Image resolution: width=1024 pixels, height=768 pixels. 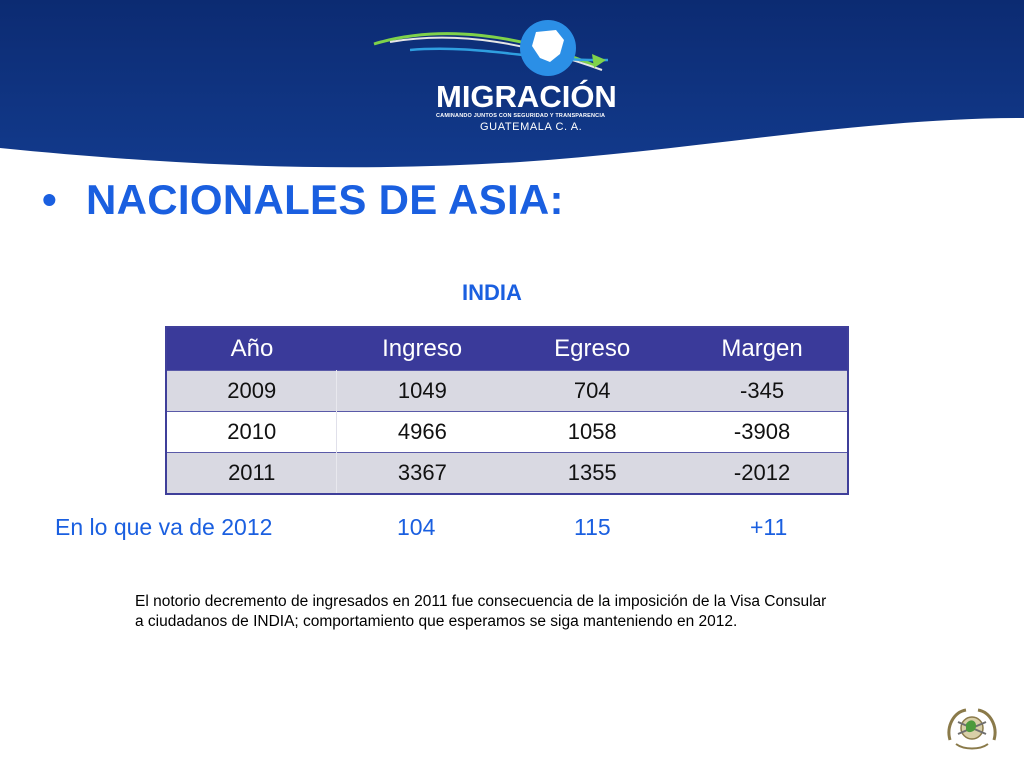 I want to click on cell-ingreso: 3367, so click(x=422, y=473).